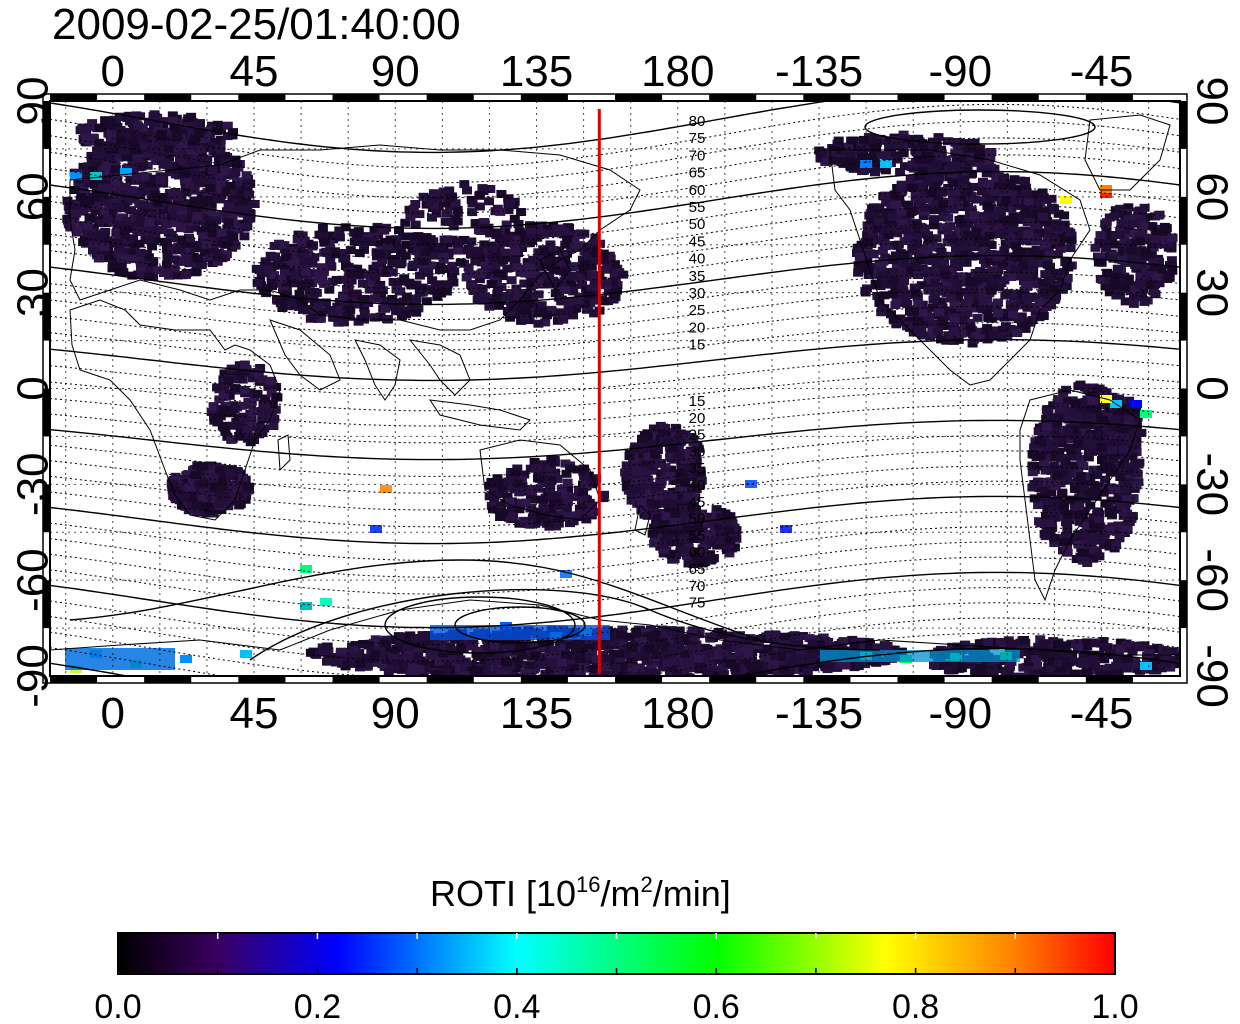 The image size is (1240, 1024). I want to click on lon-tick-bottom: 90, so click(395, 713).